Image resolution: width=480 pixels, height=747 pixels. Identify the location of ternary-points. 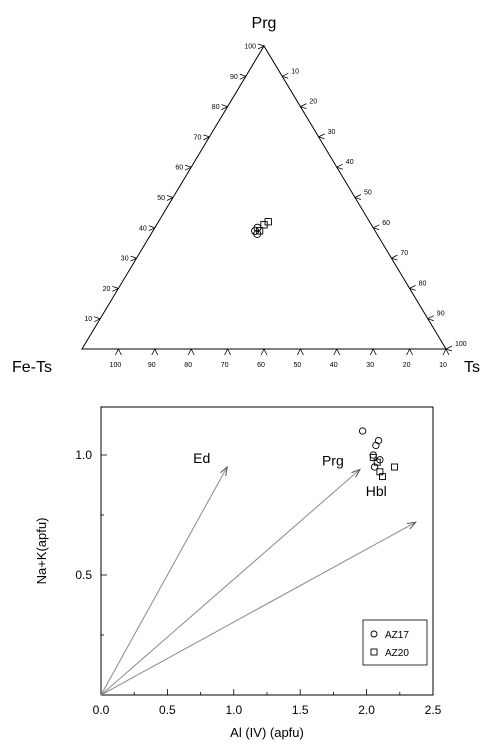
(261, 228).